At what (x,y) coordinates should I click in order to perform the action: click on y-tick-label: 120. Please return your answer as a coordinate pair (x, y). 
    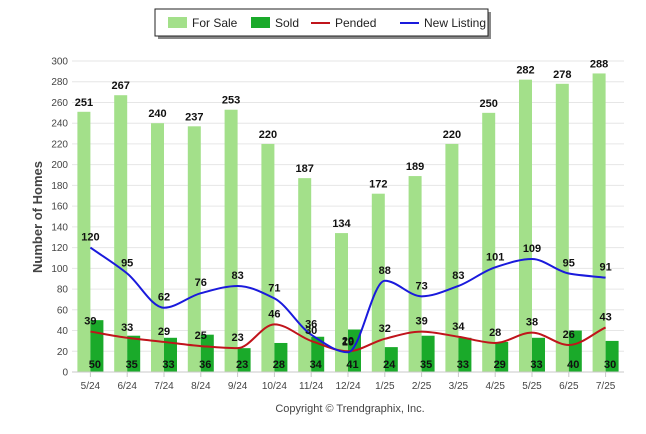
    Looking at the image, I should click on (59, 248).